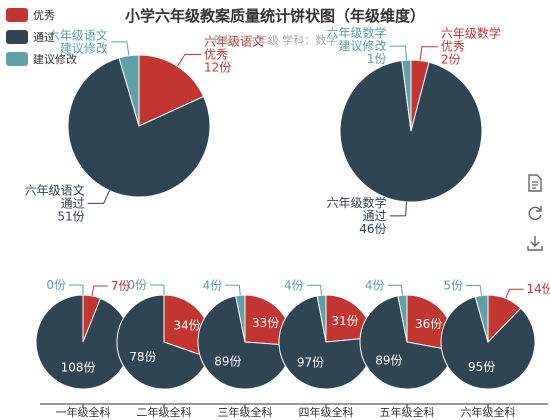 This screenshot has width=550, height=420. Describe the element at coordinates (395, 290) in the screenshot. I see `pie-leader-7-suggest` at that location.